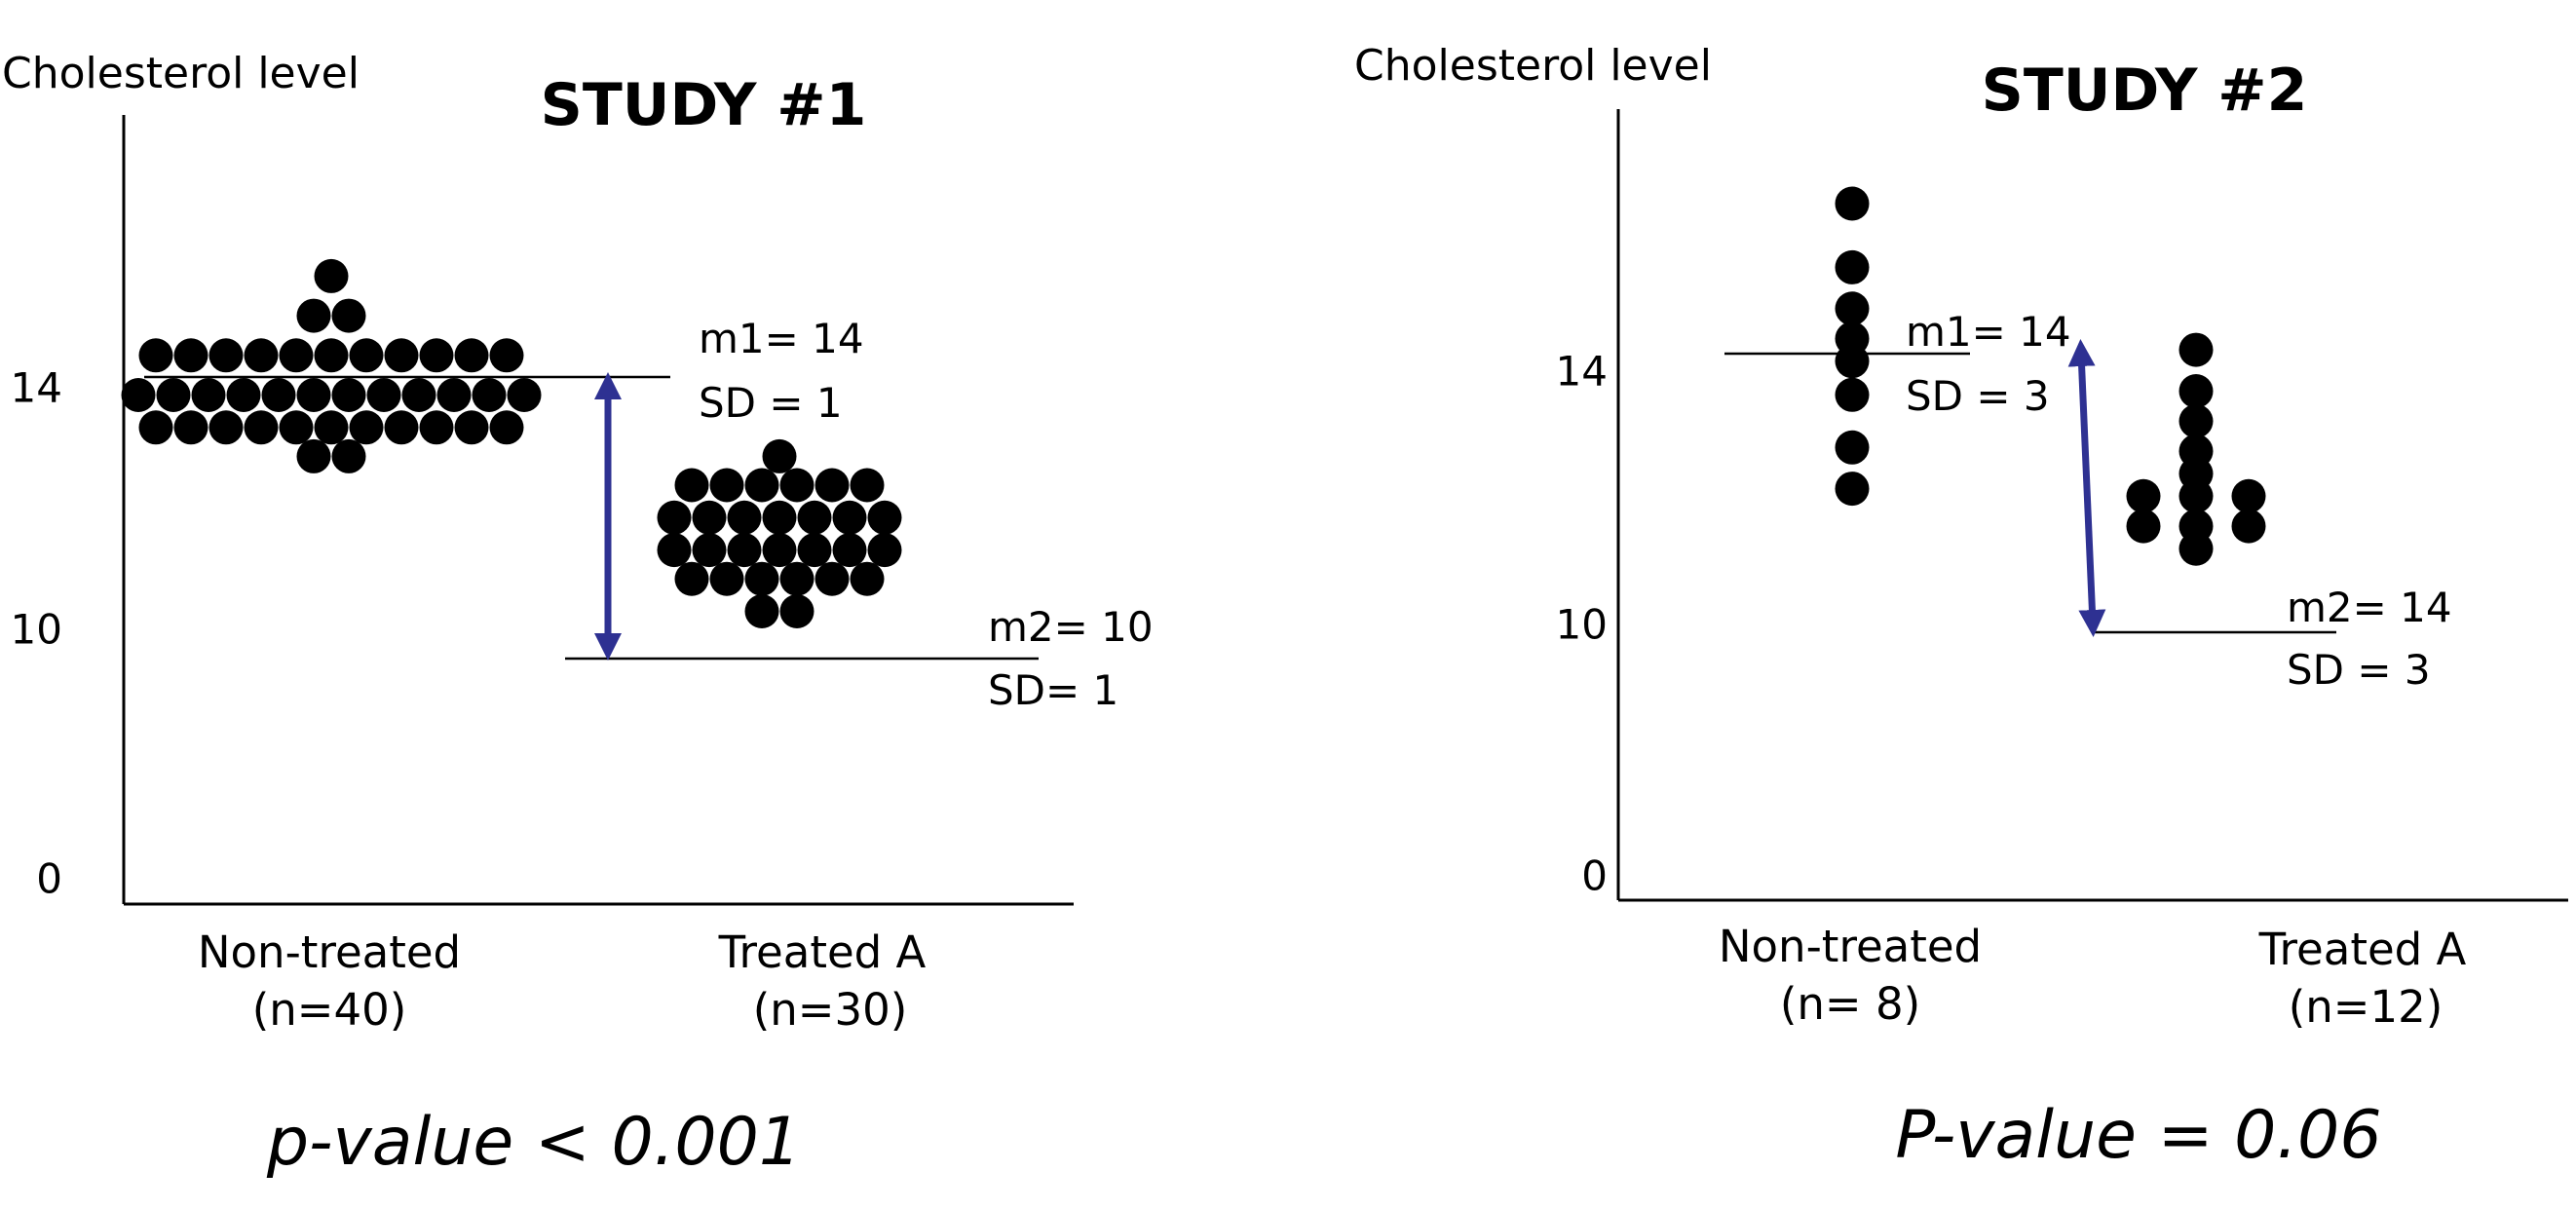 This screenshot has height=1209, width=2576. What do you see at coordinates (2086, 488) in the screenshot?
I see `difference-arrow` at bounding box center [2086, 488].